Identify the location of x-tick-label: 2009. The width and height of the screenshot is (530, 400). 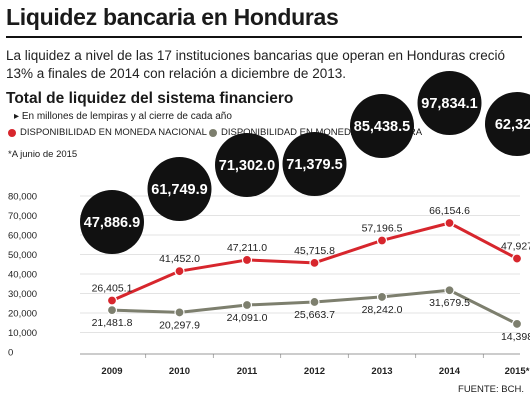
(111, 371).